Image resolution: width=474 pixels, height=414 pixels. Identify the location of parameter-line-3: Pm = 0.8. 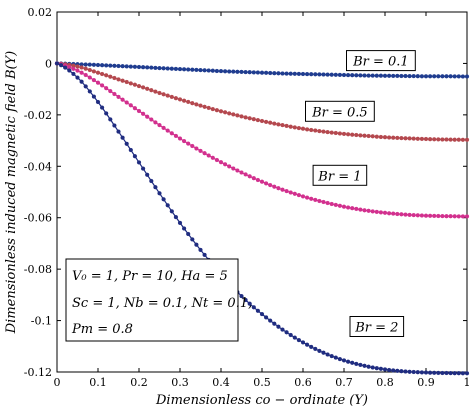
(102, 329).